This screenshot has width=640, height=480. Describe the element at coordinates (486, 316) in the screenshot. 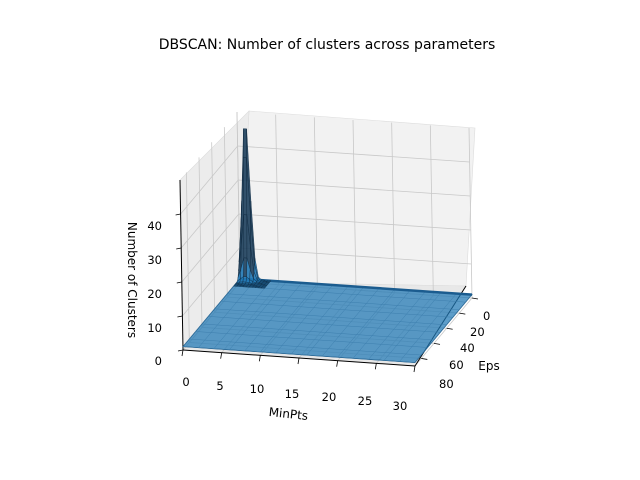

I see `y-tick-label: 0` at that location.